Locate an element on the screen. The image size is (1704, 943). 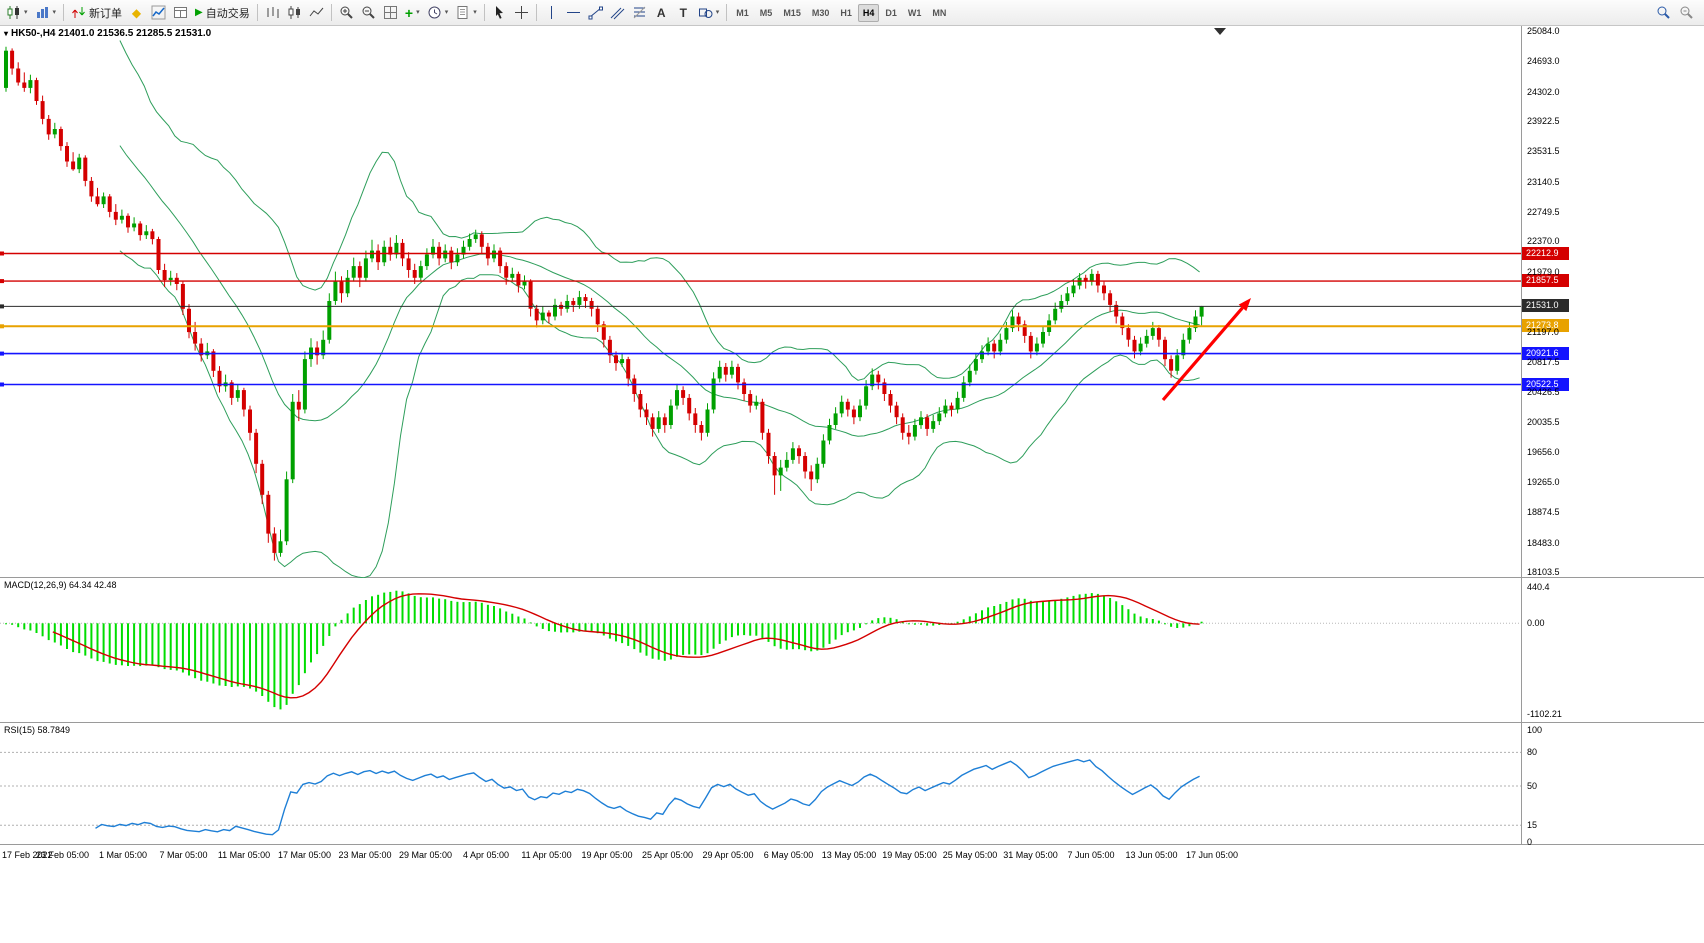
autotrading-button: ▶ 自动交易 is located at coordinates (222, 13).